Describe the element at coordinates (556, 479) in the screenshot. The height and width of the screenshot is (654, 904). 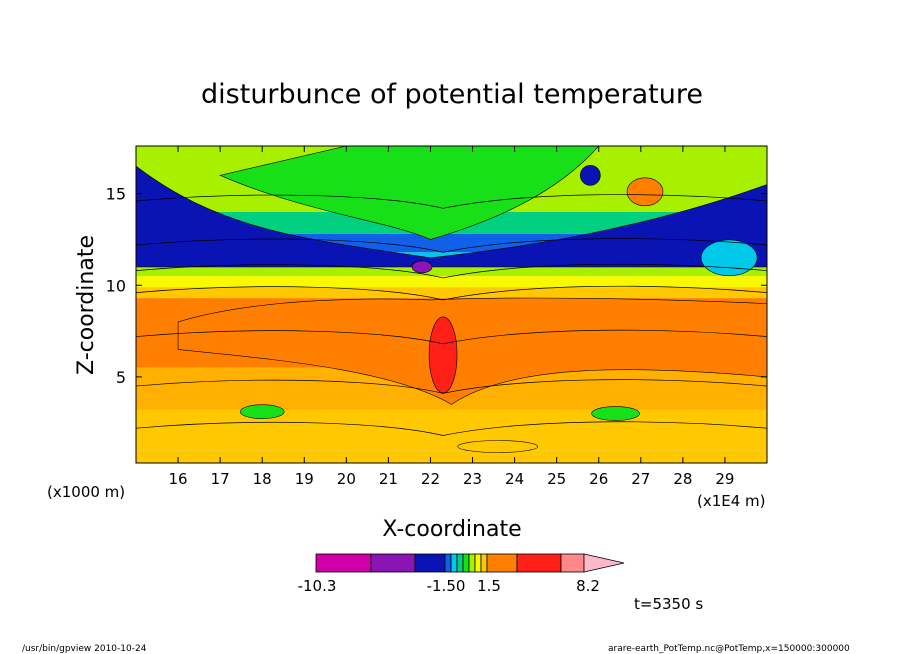
I see `x-tick-label-9: 25` at that location.